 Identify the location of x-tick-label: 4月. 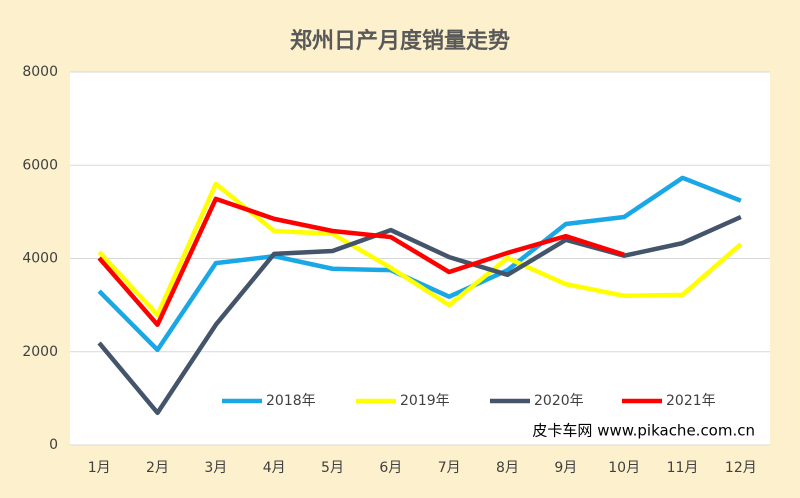
(274, 468).